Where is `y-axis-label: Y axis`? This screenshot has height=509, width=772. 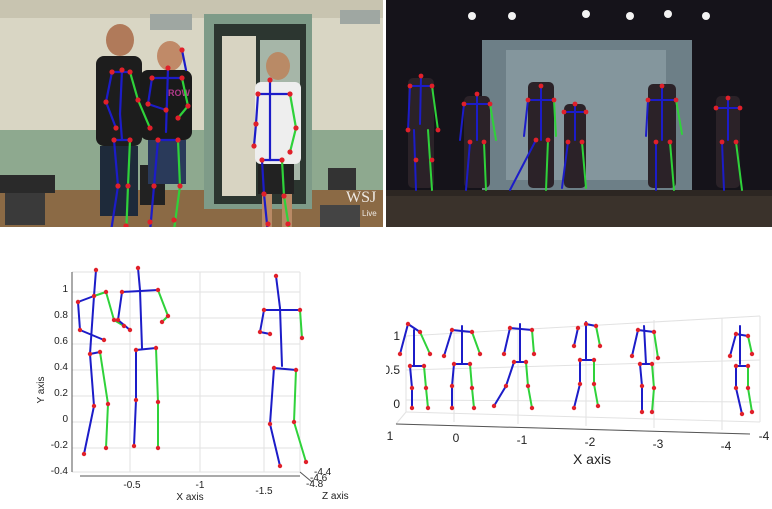 y-axis-label: Y axis is located at coordinates (41, 389).